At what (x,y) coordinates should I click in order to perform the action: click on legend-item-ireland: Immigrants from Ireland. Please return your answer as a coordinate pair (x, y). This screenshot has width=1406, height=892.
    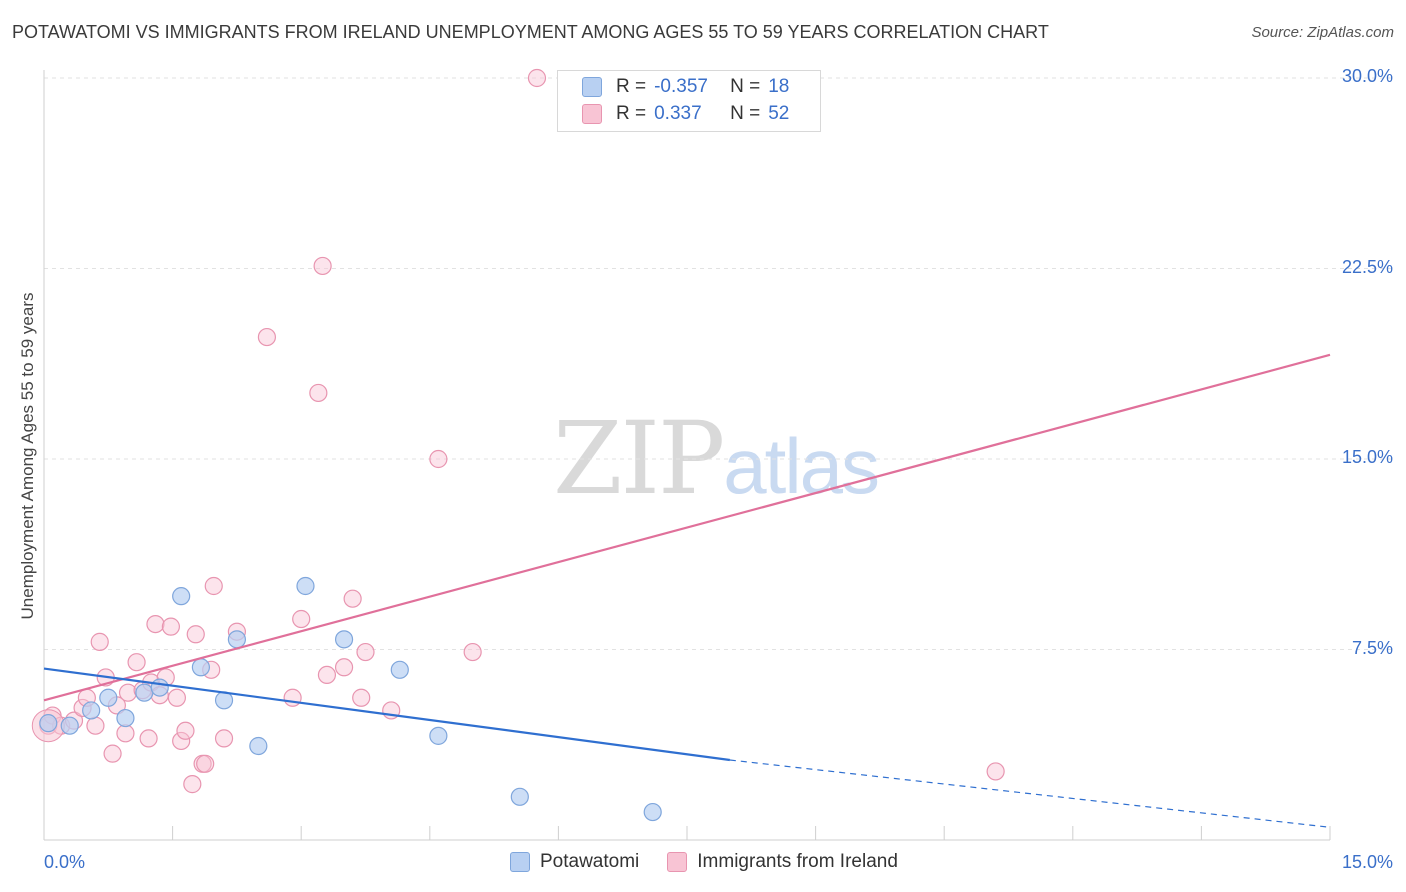
    Looking at the image, I should click on (782, 862).